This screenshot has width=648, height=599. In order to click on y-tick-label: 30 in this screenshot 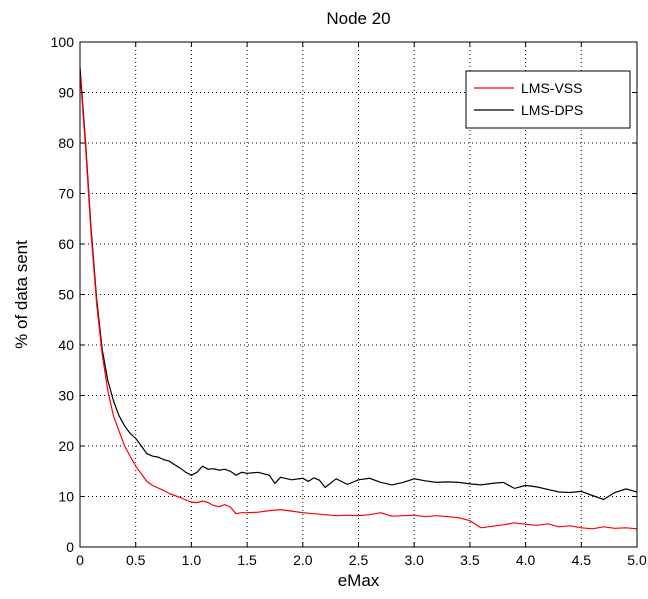, I will do `click(66, 396)`.